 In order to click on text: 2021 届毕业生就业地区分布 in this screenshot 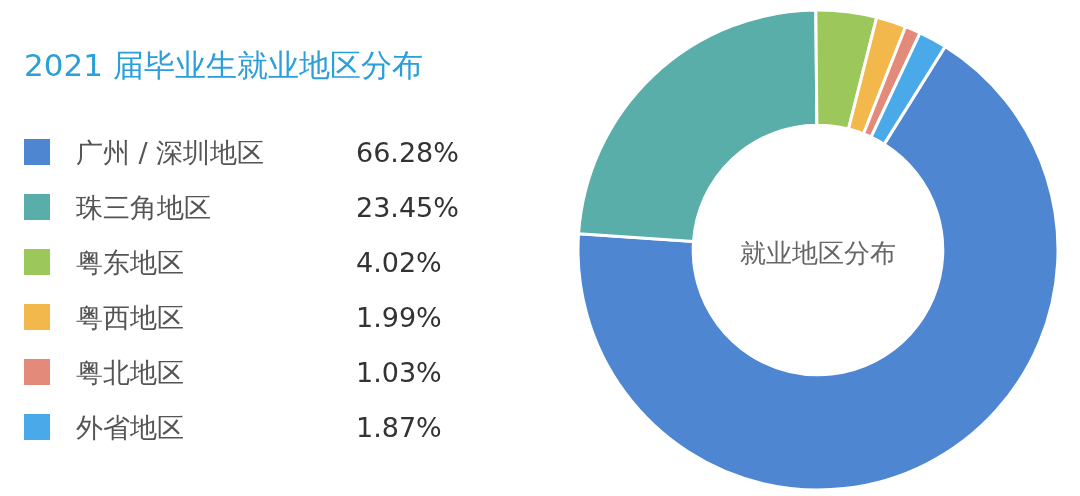, I will do `click(223, 65)`.